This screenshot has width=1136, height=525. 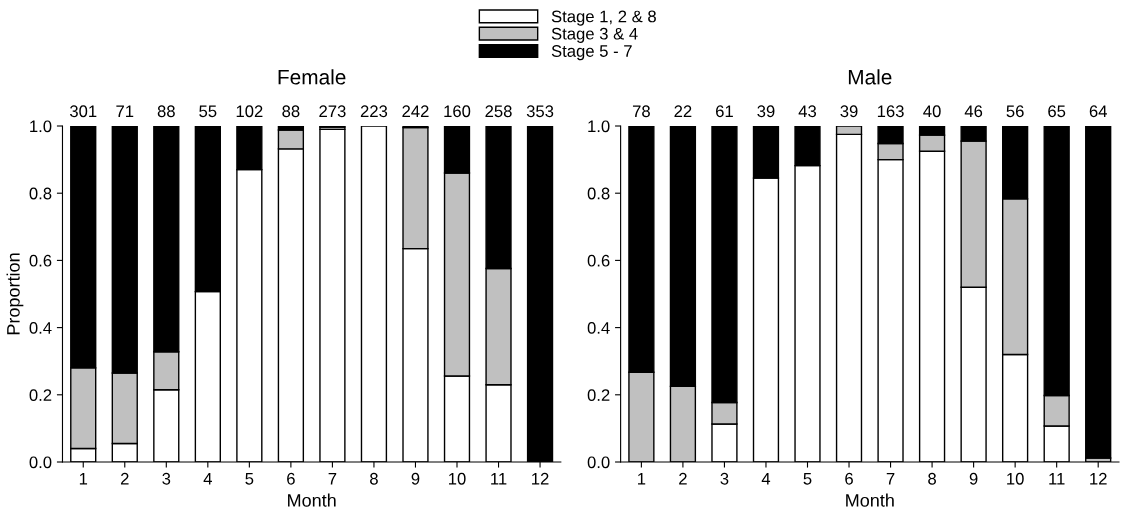 What do you see at coordinates (249, 111) in the screenshot?
I see `annotation: 102` at bounding box center [249, 111].